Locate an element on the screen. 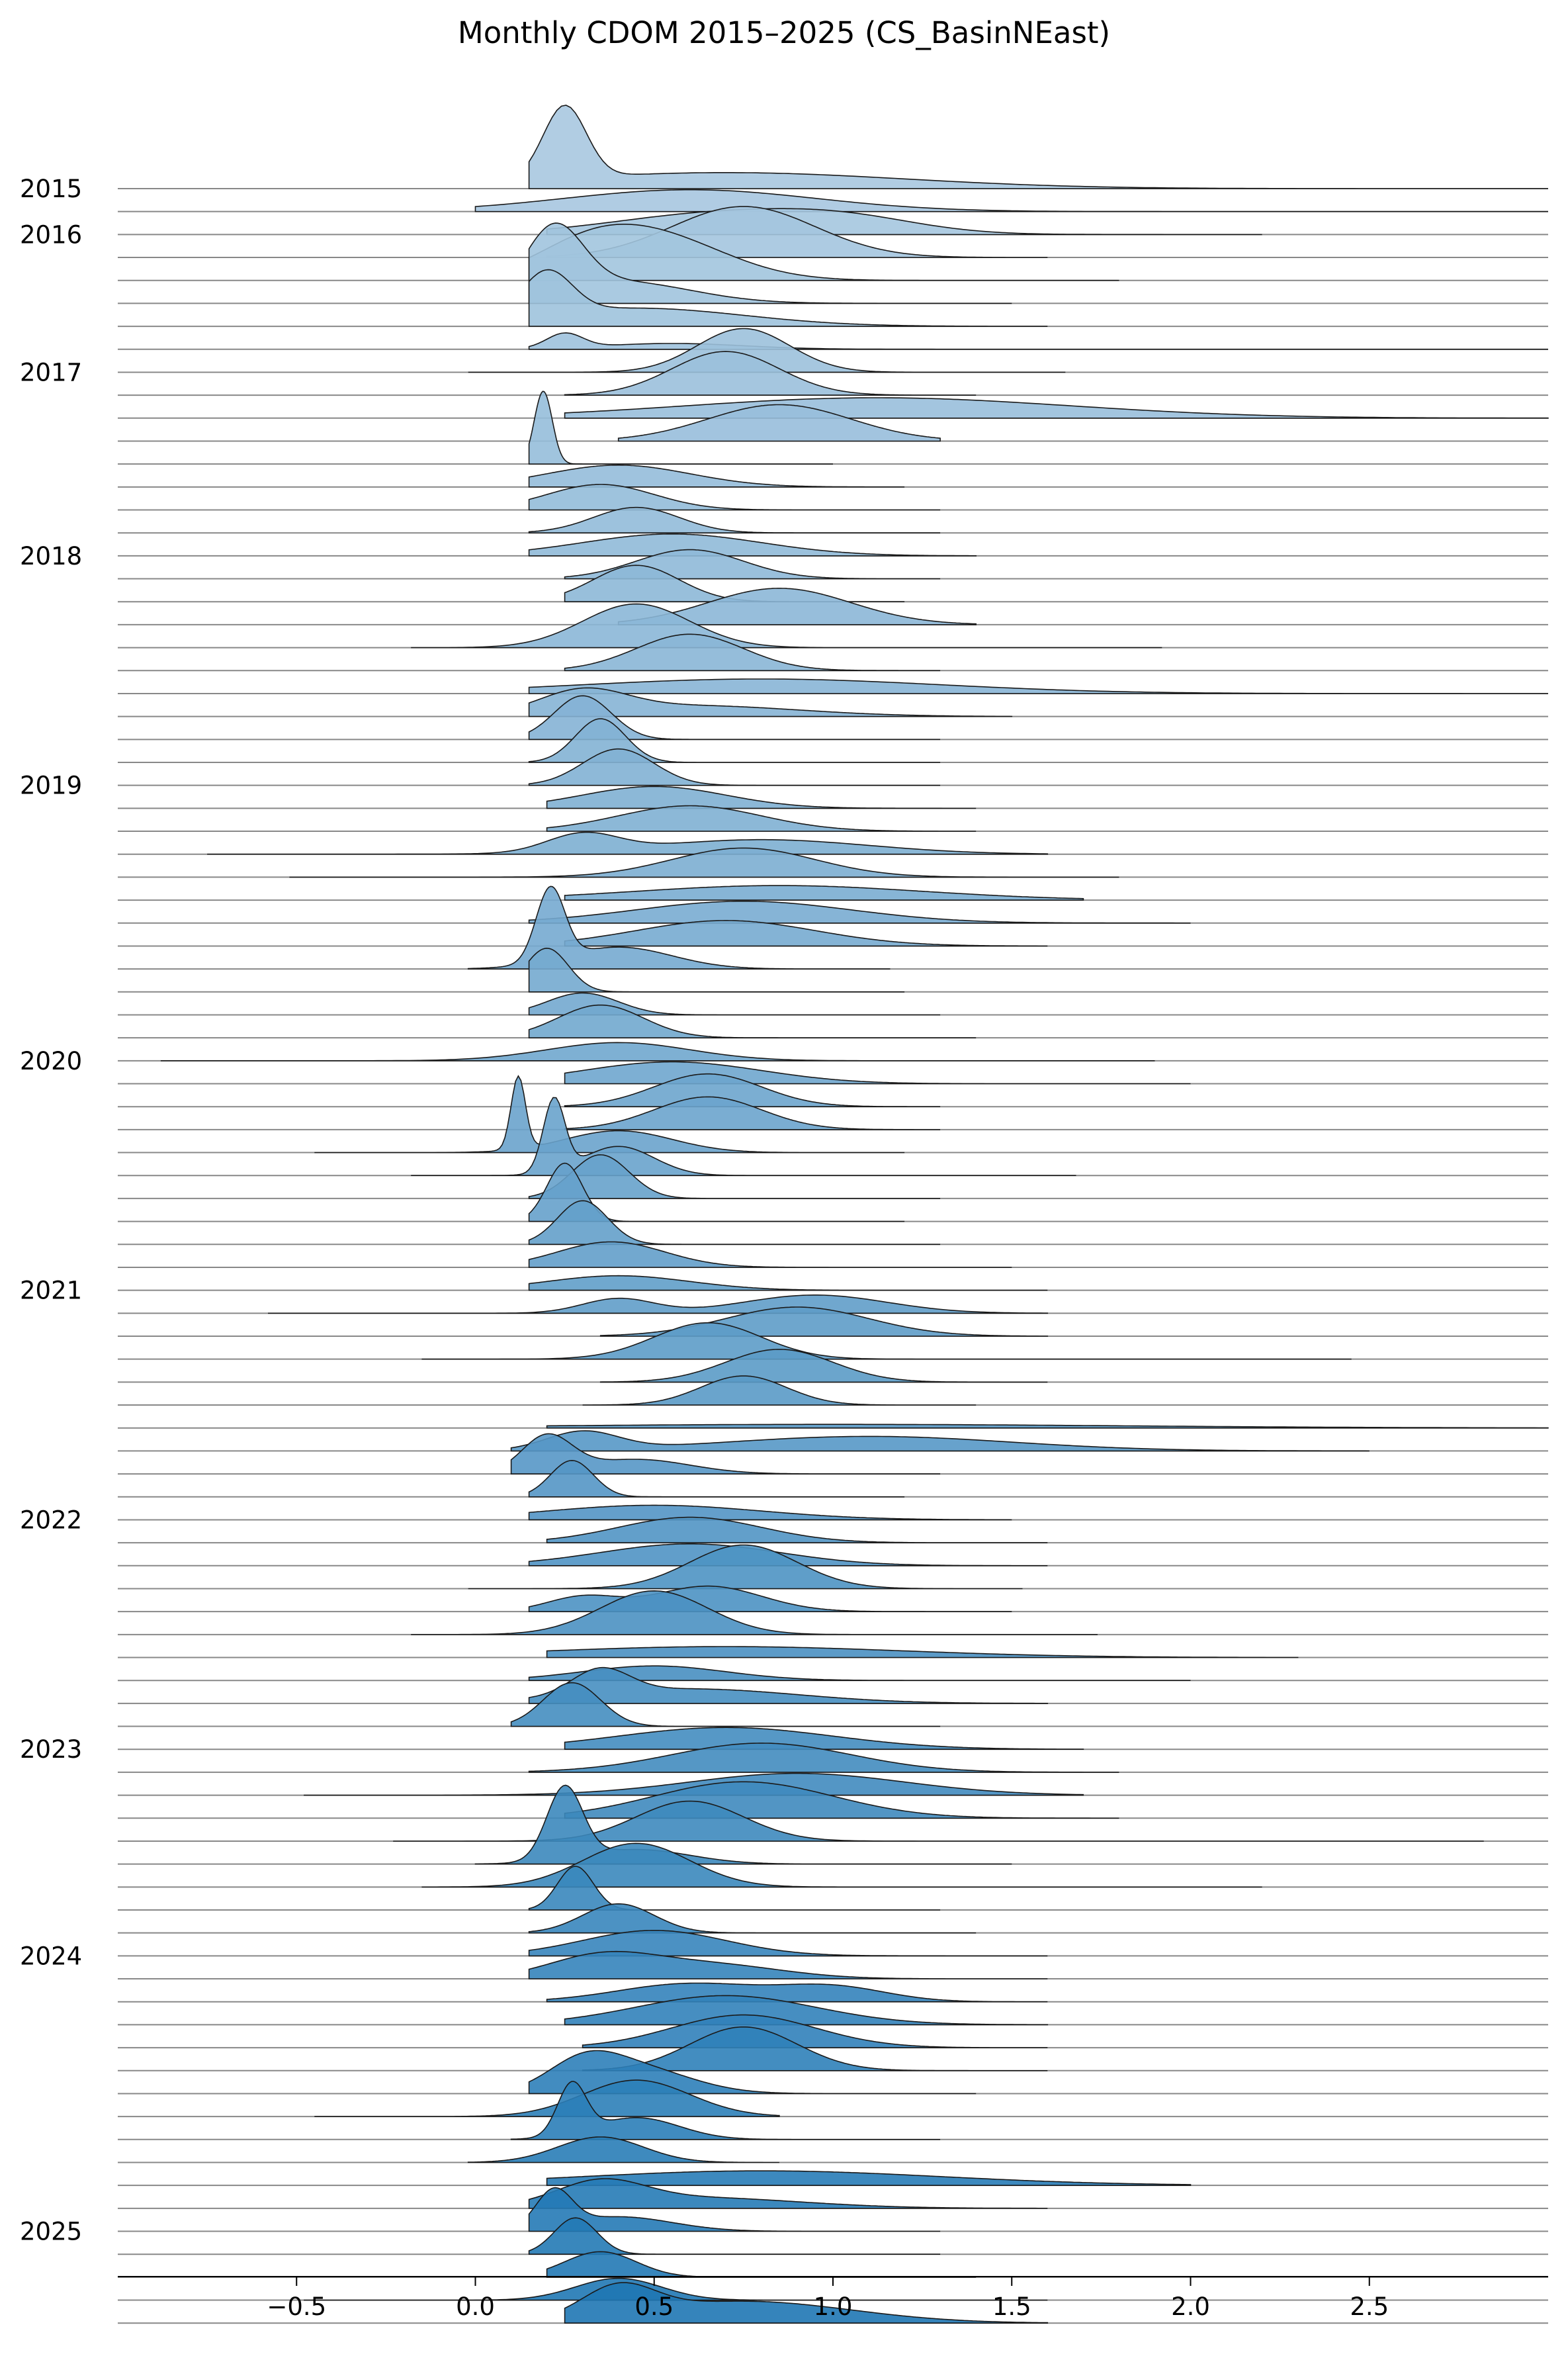  x-tick-label: −0.5 is located at coordinates (297, 2306).